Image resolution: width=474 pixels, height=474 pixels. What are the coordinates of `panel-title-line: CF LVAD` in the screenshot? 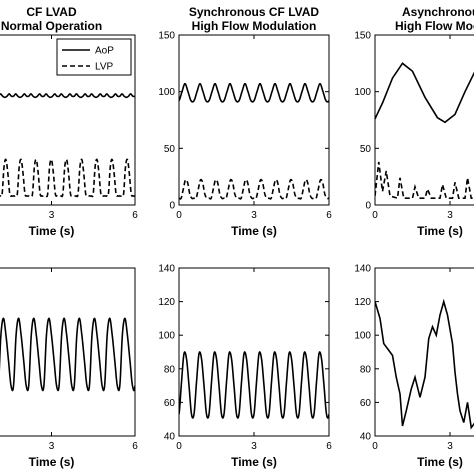 It's located at (51, 12).